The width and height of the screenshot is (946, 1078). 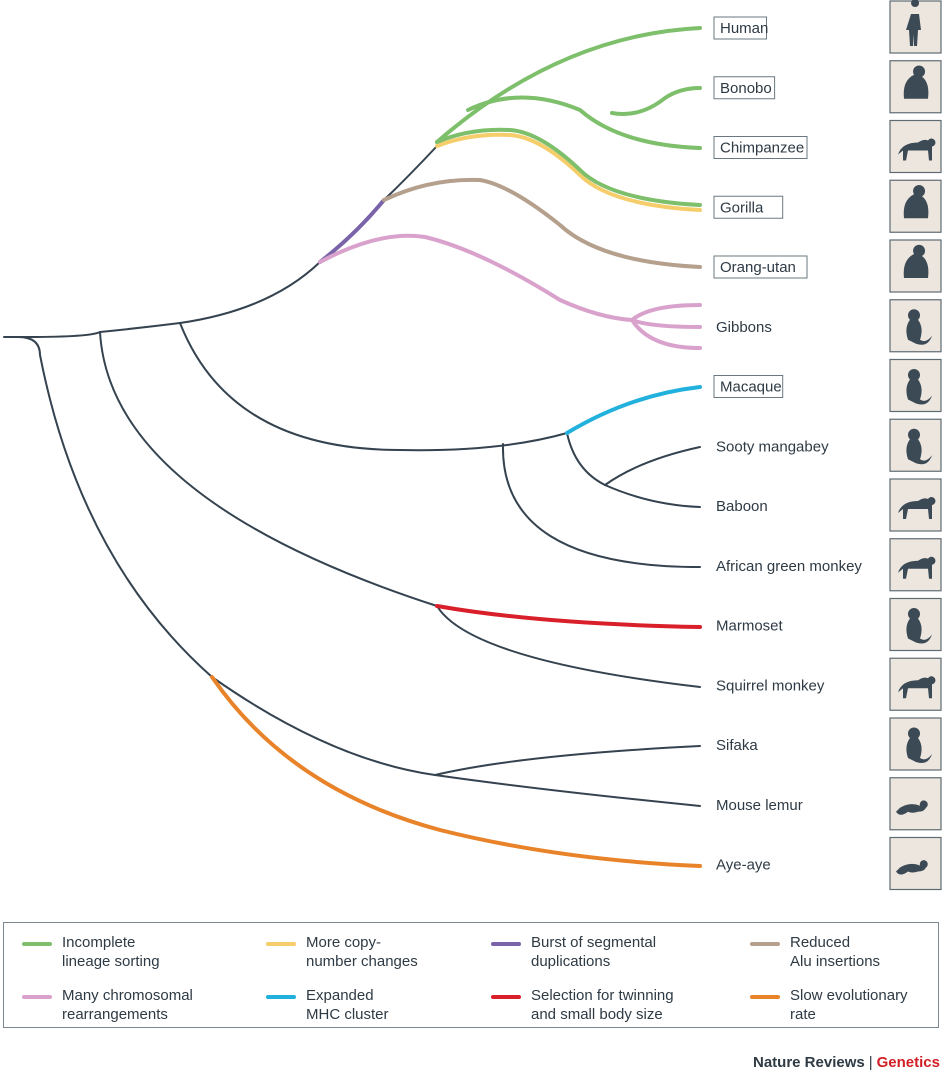 What do you see at coordinates (111, 961) in the screenshot?
I see `legend-text-line2: lineage sorting` at bounding box center [111, 961].